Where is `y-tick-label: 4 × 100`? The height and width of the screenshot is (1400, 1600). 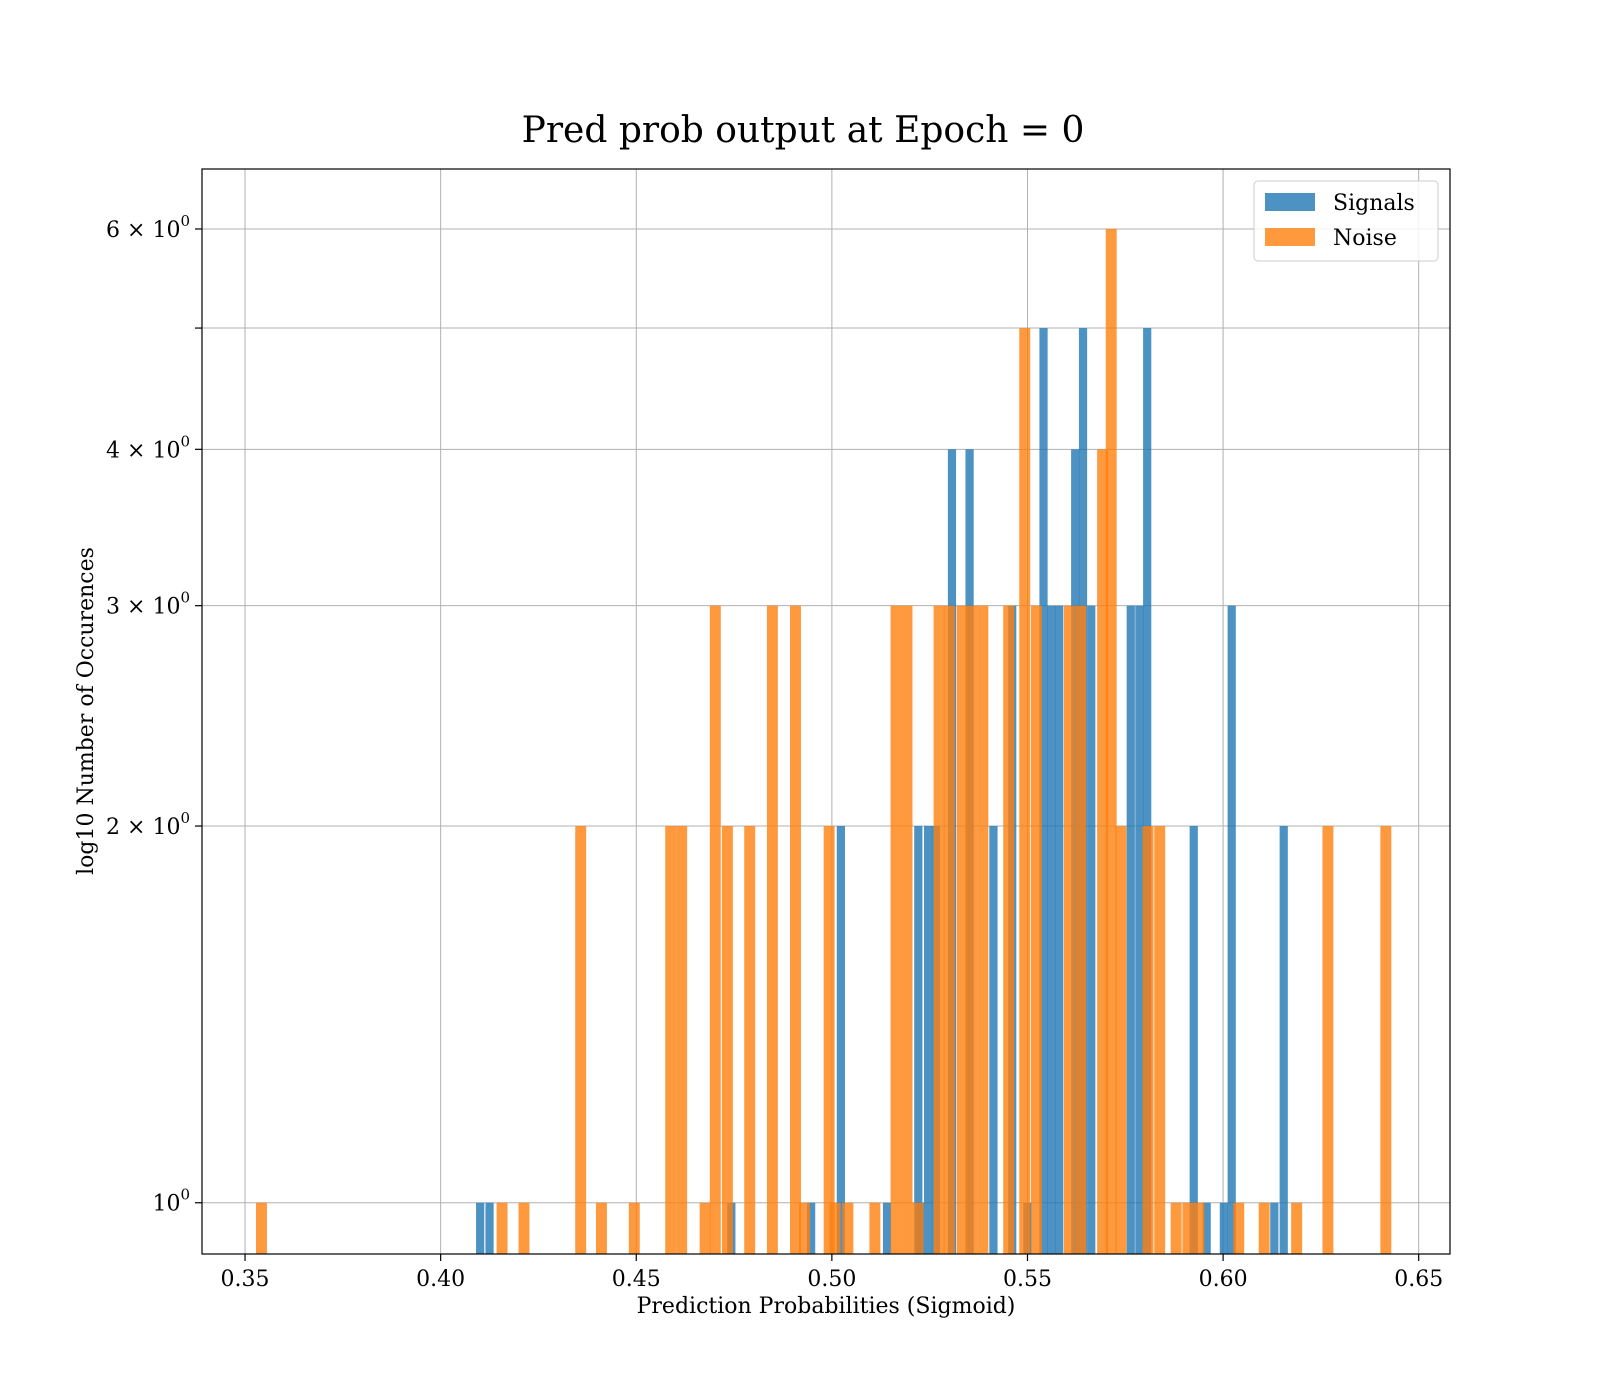 y-tick-label: 4 × 100 is located at coordinates (148, 447).